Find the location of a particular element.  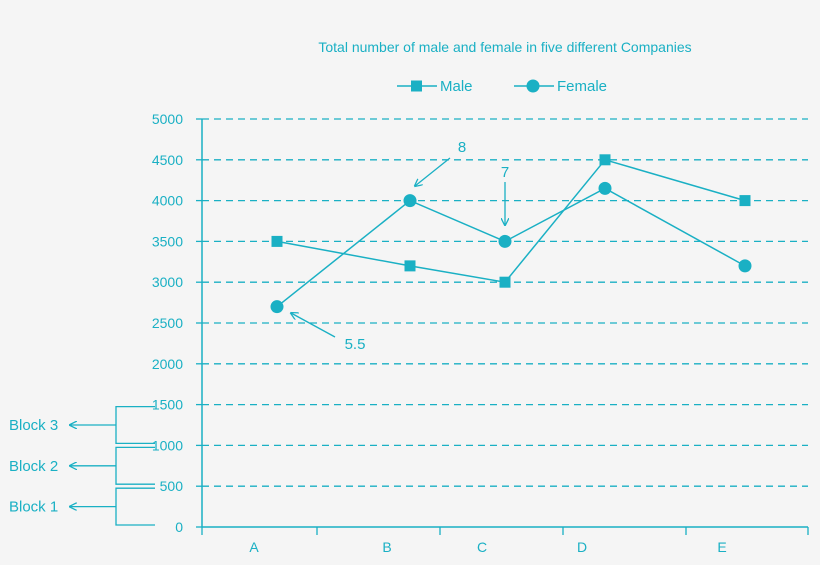

legend-marker-square is located at coordinates (416, 86).